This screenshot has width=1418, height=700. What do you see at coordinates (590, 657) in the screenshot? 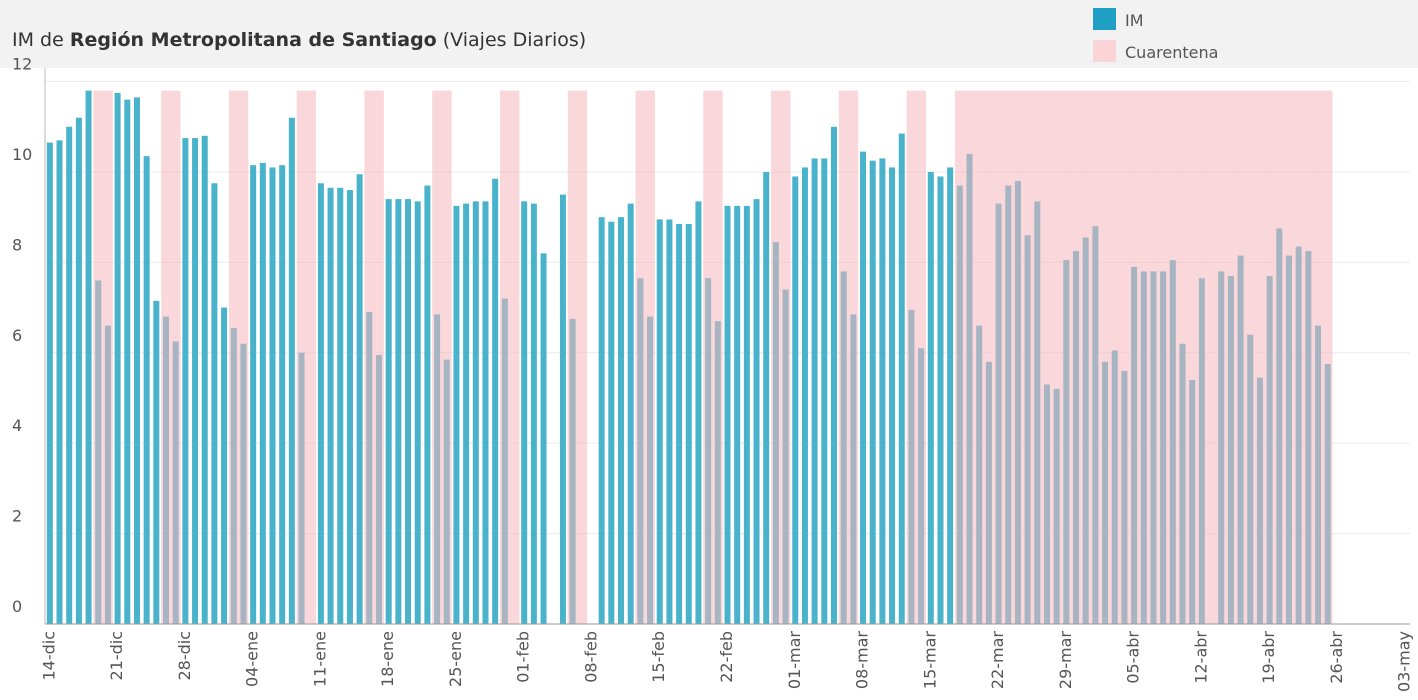
I see `x-tick-label: 08-feb` at bounding box center [590, 657].